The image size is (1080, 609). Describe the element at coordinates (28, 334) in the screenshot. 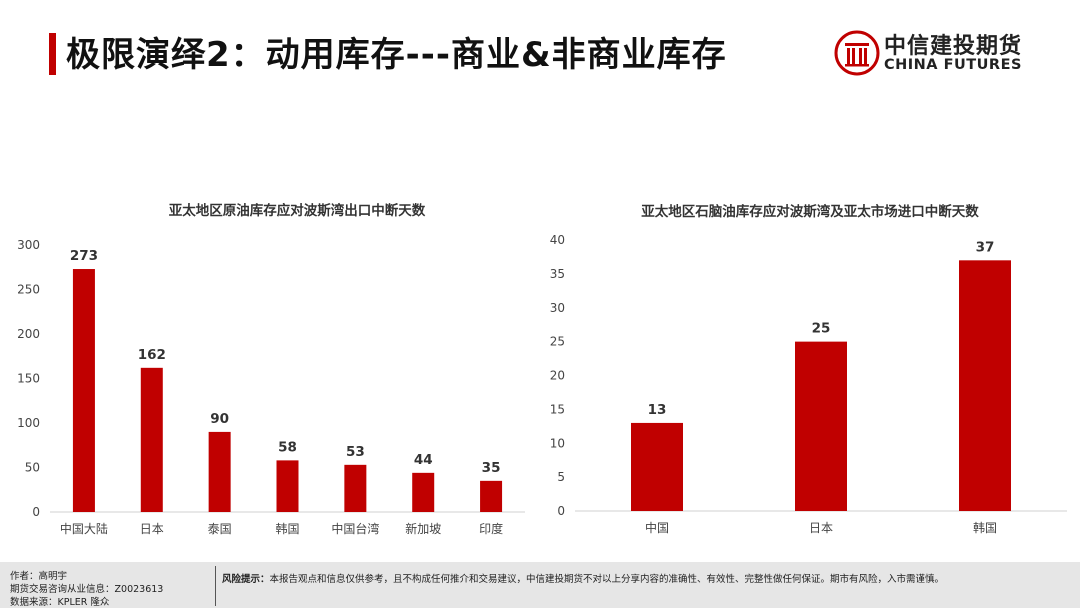

I see `y-tick-label: 200` at that location.